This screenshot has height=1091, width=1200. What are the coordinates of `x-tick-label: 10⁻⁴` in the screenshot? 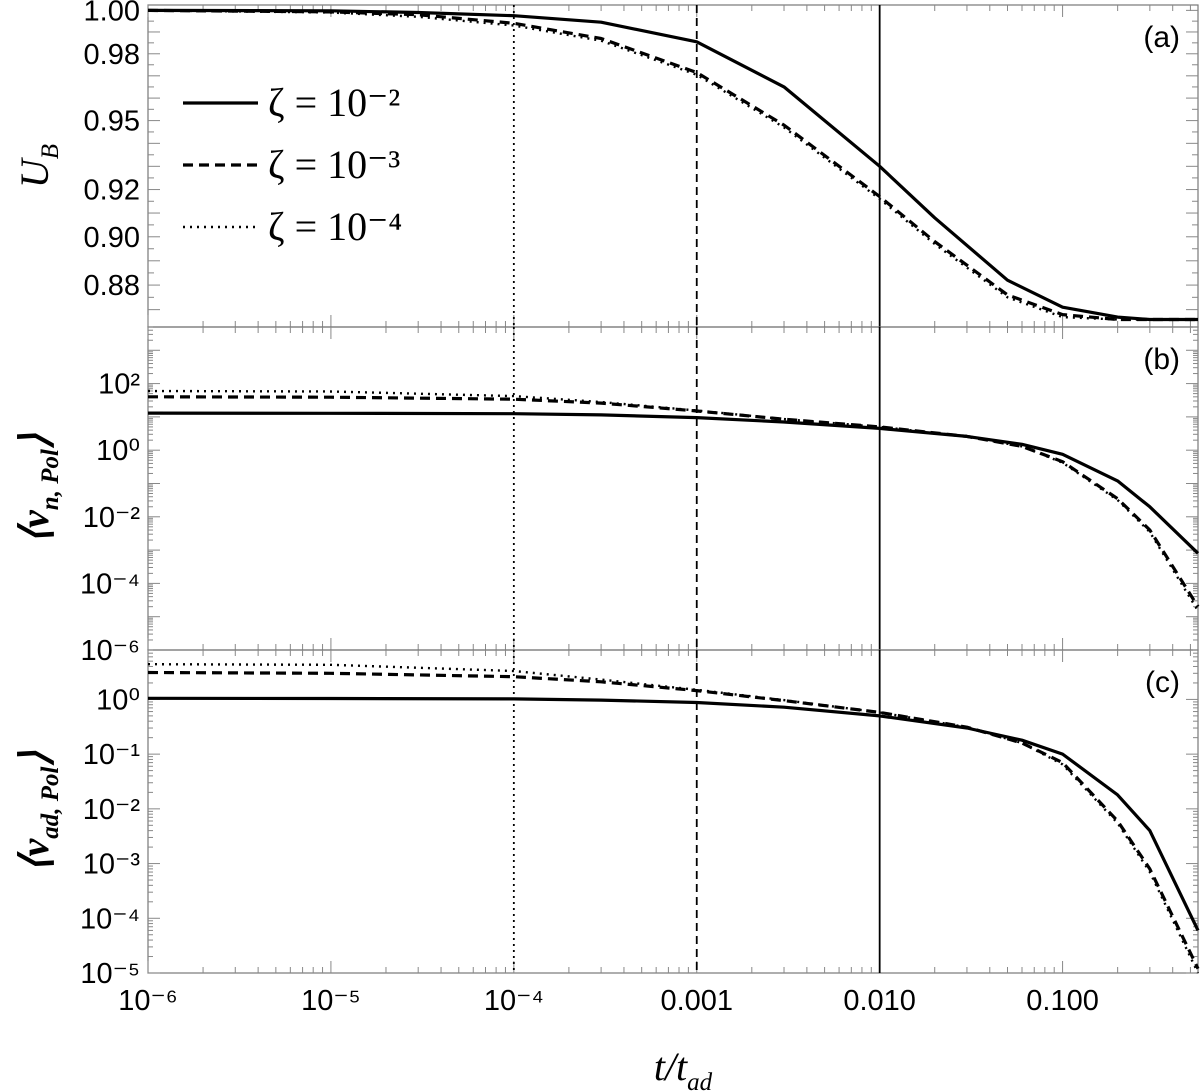 It's located at (514, 1001).